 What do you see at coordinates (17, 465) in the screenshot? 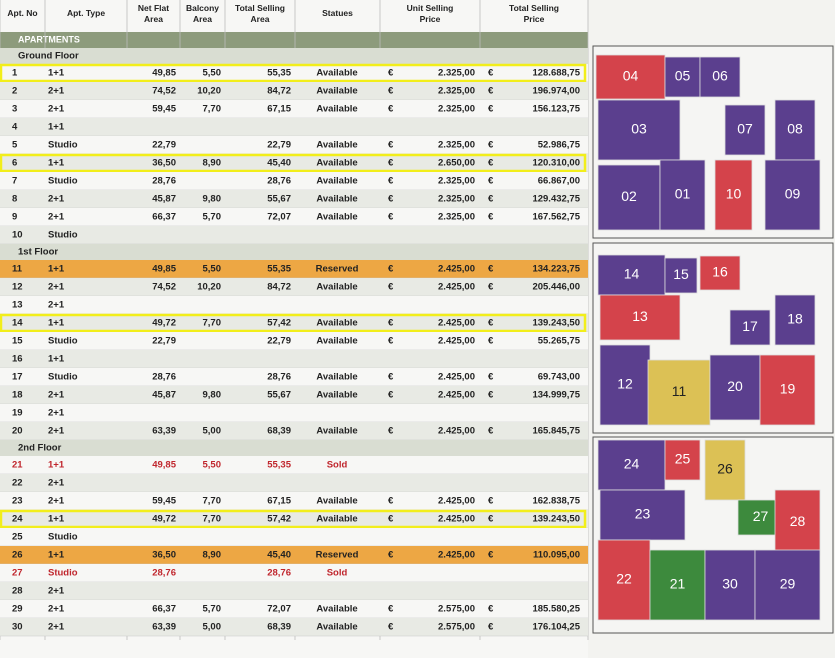
I see `apt-no: 21` at bounding box center [17, 465].